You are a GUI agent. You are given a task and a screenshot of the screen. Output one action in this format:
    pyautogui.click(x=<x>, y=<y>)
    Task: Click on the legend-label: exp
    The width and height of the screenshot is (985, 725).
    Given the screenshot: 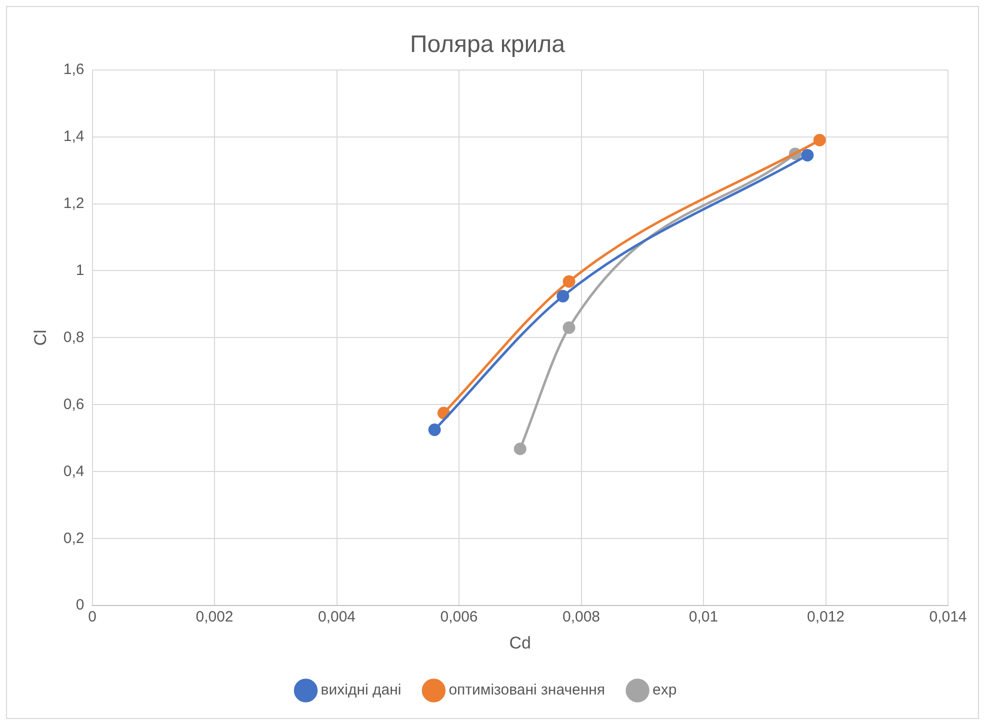 What is the action you would take?
    pyautogui.click(x=664, y=690)
    